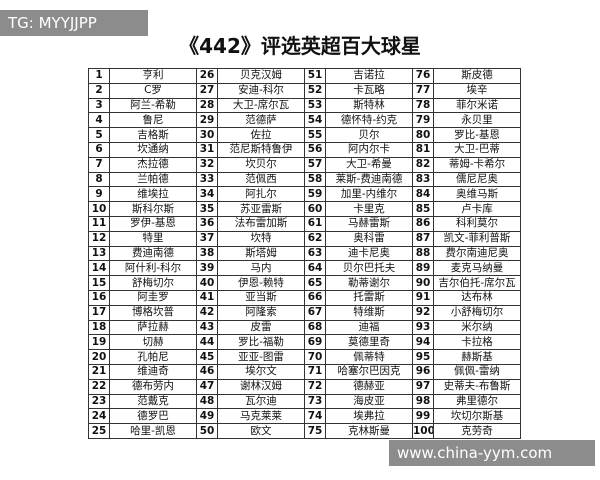 This screenshot has height=480, width=600. Describe the element at coordinates (207, 401) in the screenshot. I see `rank: 48` at that location.